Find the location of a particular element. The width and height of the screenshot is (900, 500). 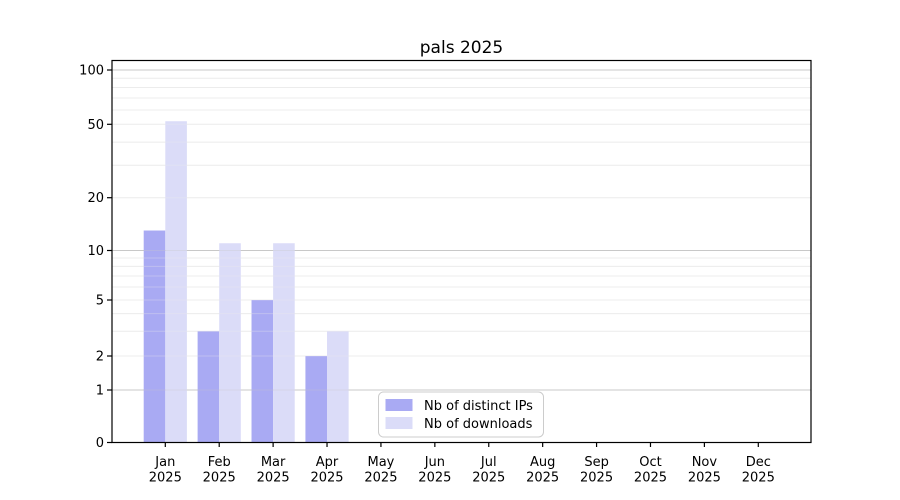

chart-title: pals 2025 is located at coordinates (461, 48).